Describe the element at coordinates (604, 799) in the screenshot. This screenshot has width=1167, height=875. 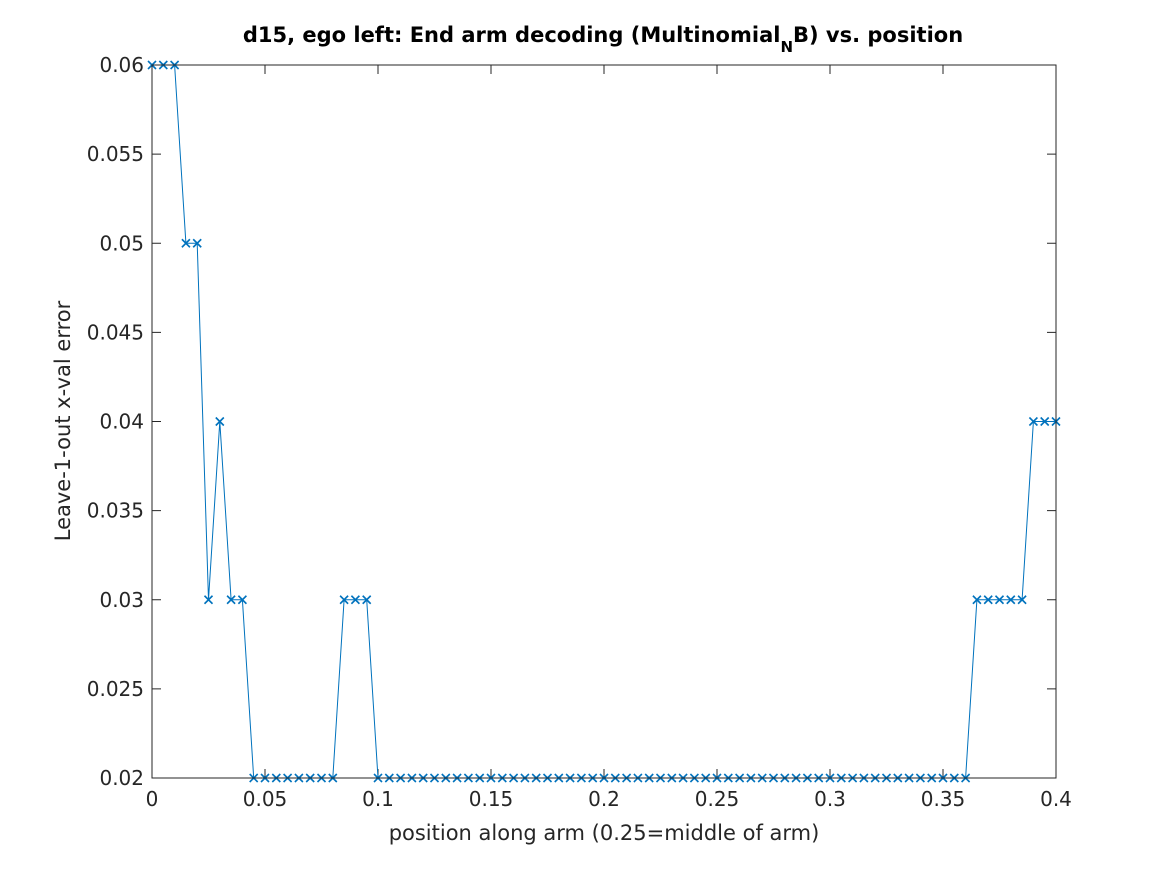
I see `x-tick-label: 0.2` at that location.